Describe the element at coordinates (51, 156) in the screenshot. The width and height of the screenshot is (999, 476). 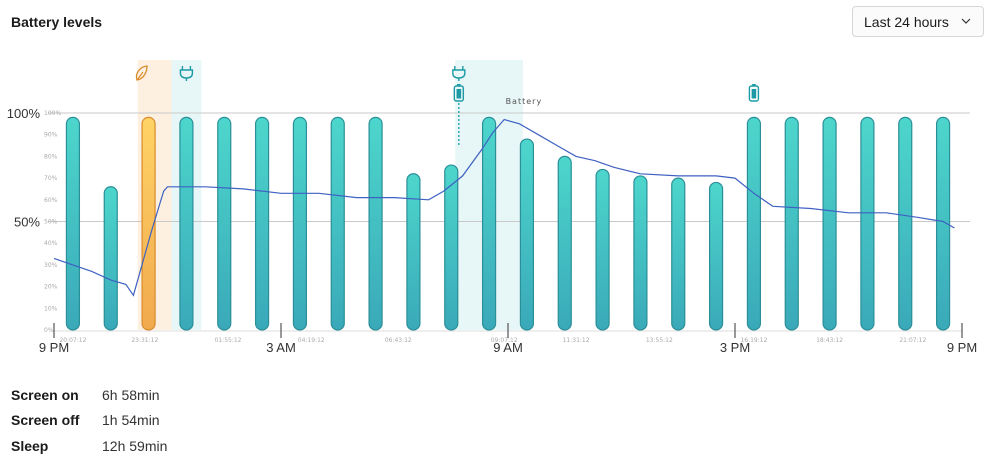
I see `y-minor-label: 80%` at that location.